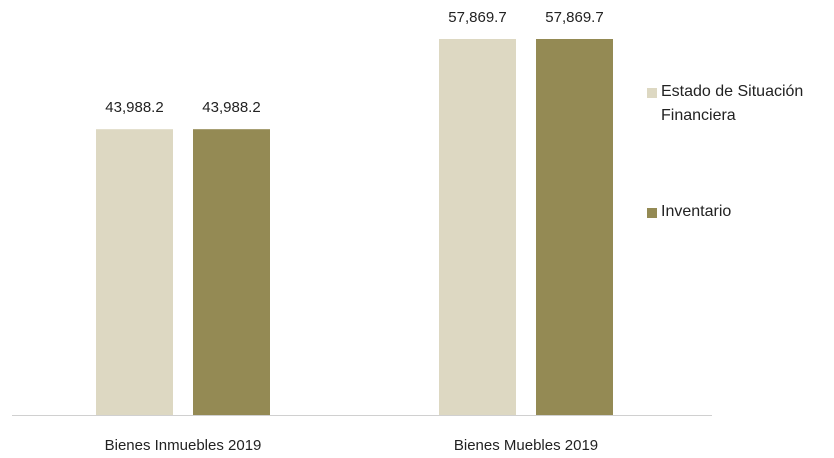 The width and height of the screenshot is (834, 458). I want to click on legend-label: Estado de Situación Financiera, so click(732, 103).